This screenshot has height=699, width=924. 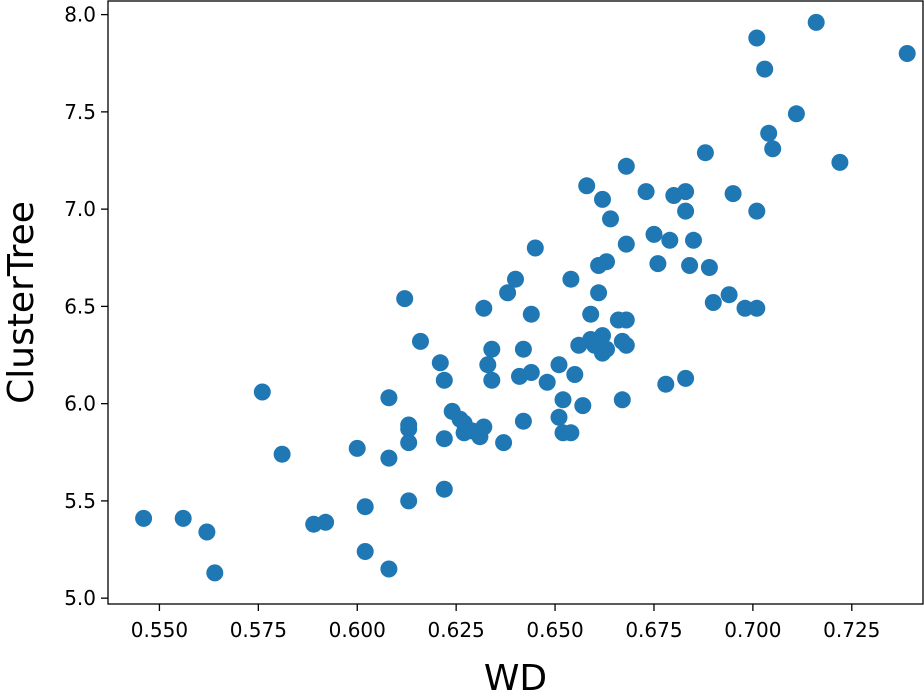 I want to click on y-axis-ticks: 5.0 5.5 6.0 6.5 7.0 7.5 8.0, so click(x=86, y=306).